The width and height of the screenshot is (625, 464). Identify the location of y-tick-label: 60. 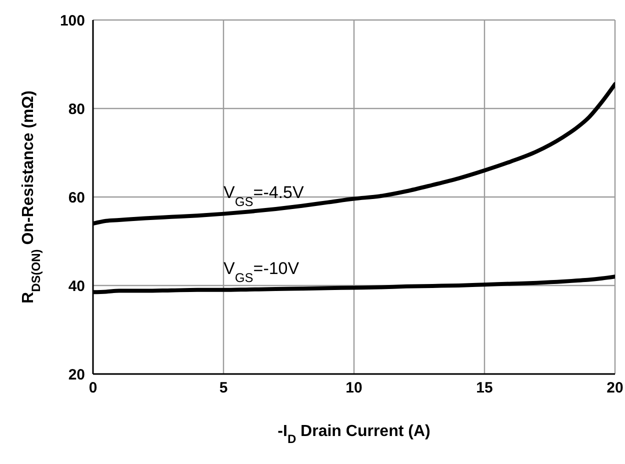
(76, 197).